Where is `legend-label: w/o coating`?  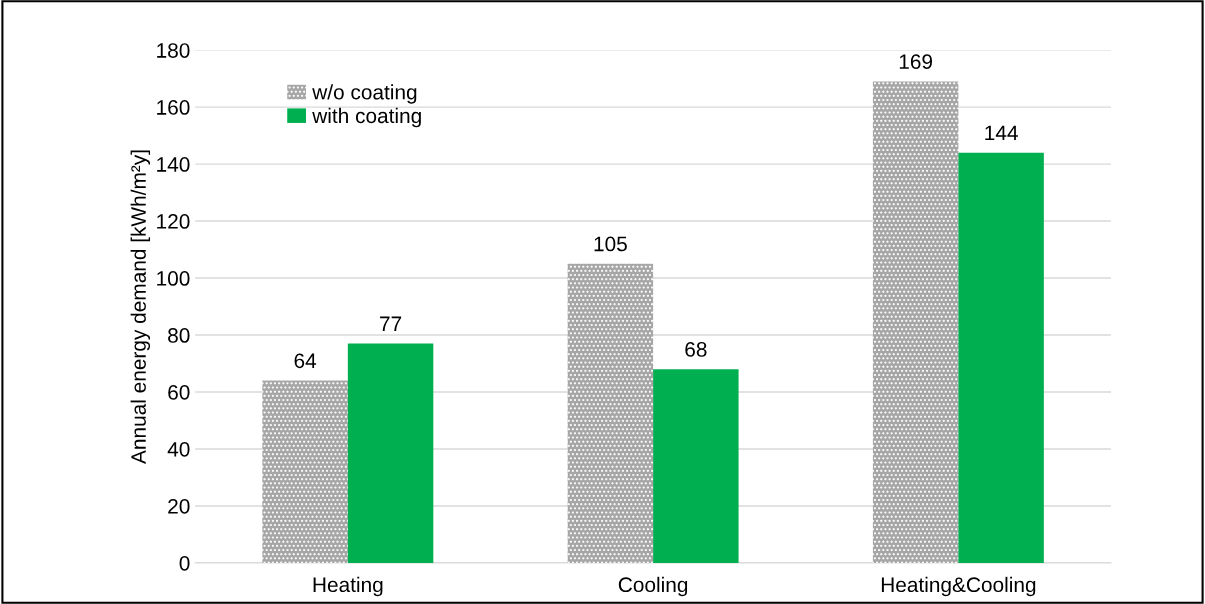 legend-label: w/o coating is located at coordinates (364, 94).